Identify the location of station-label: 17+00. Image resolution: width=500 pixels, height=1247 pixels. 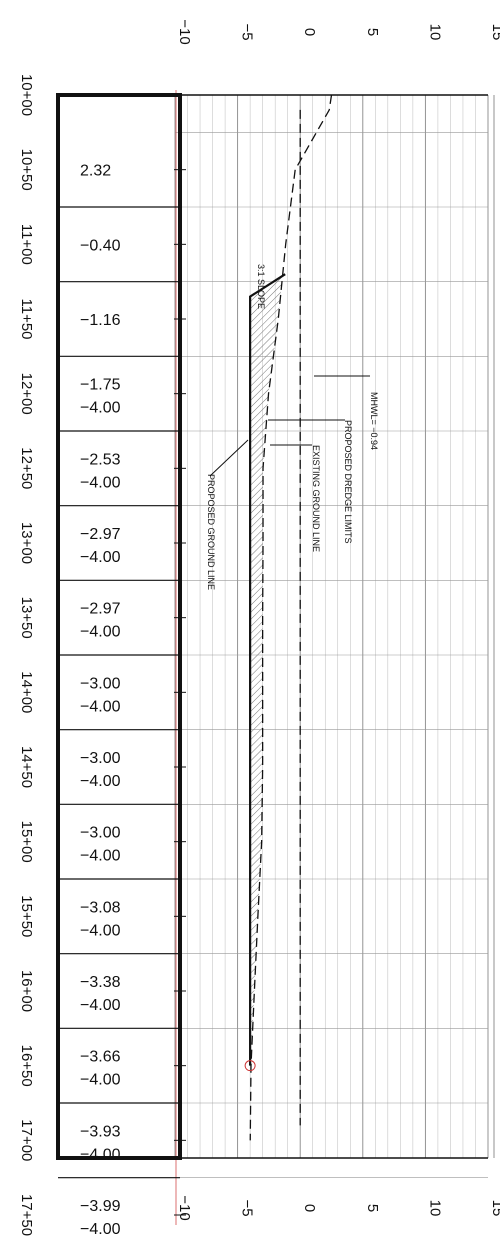
(26, 1140).